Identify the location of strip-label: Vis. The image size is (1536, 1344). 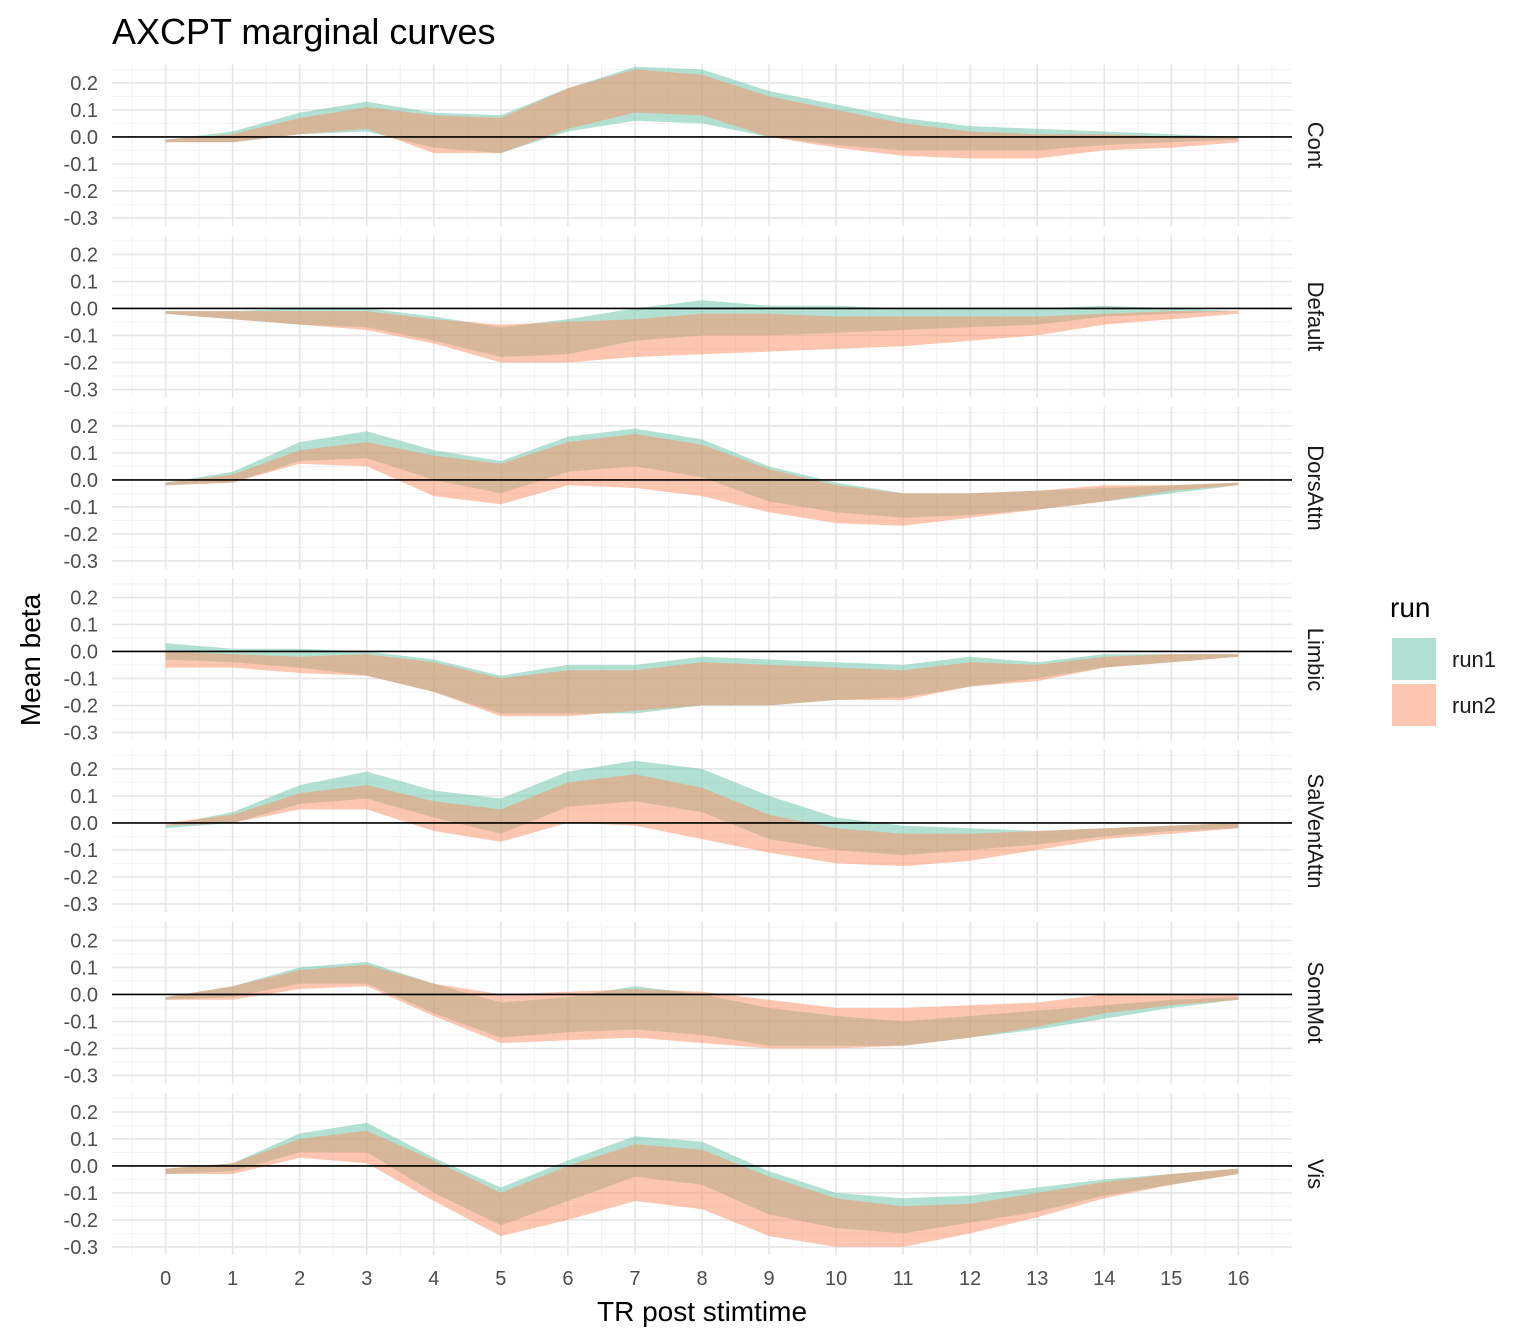
(1315, 1174).